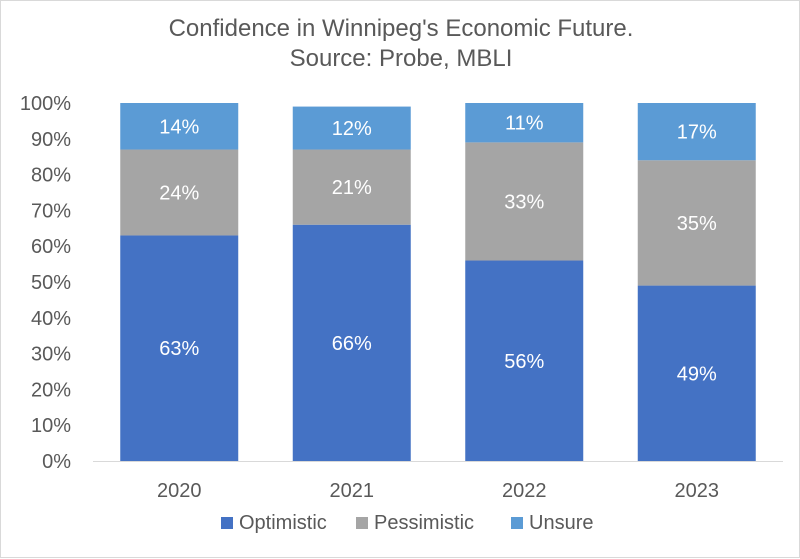  I want to click on x-tick-label: 2023, so click(697, 491).